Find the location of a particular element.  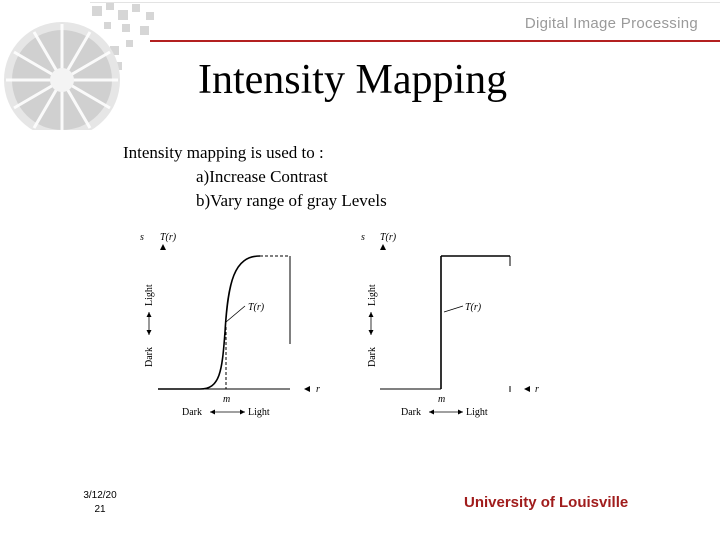

header-rule is located at coordinates (435, 41).